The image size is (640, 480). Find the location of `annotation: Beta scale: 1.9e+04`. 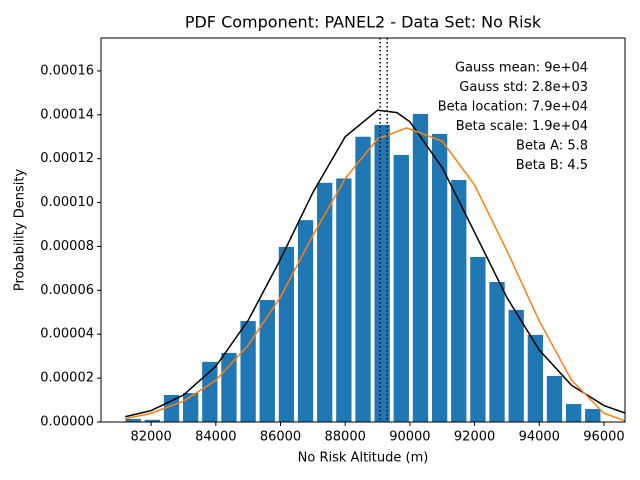

annotation: Beta scale: 1.9e+04 is located at coordinates (522, 126).